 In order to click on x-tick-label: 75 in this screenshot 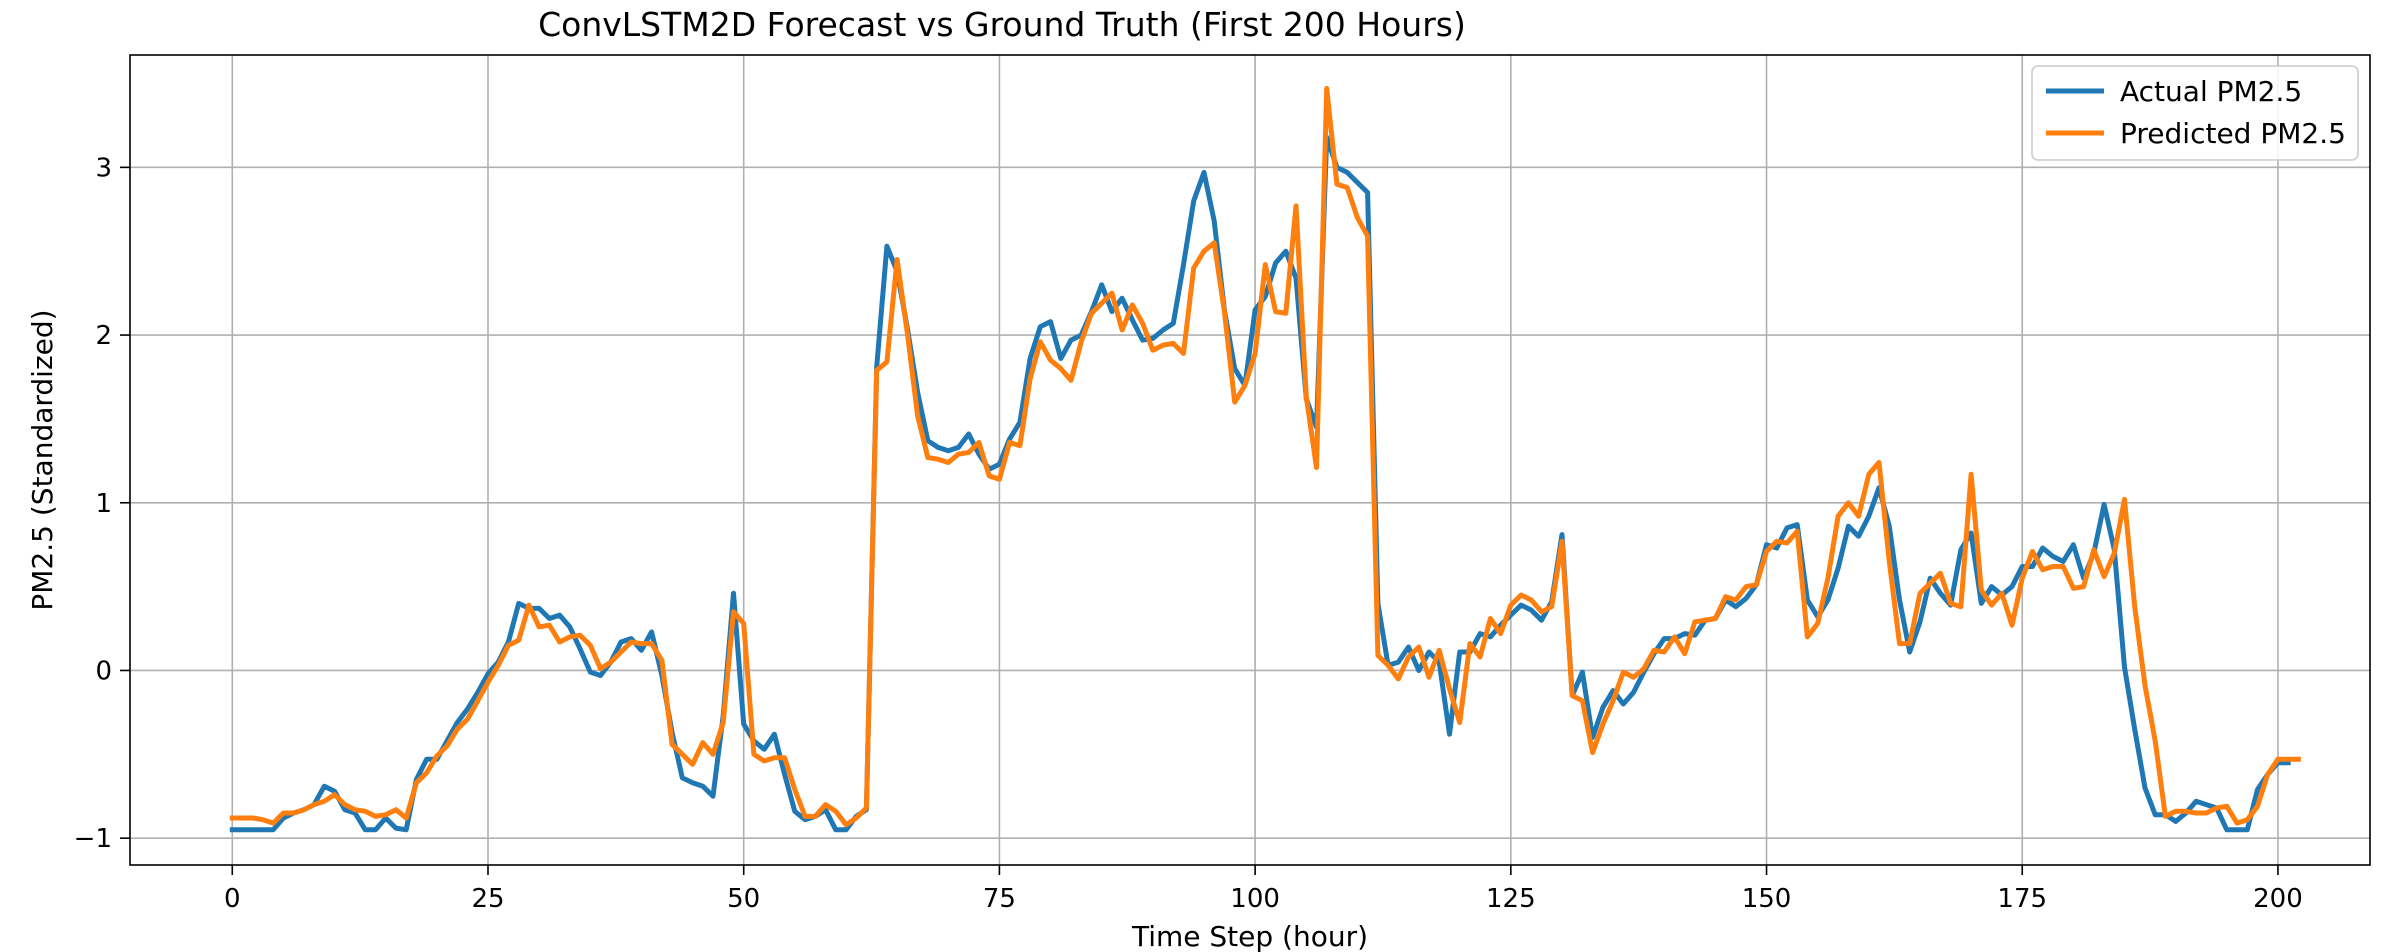, I will do `click(999, 899)`.